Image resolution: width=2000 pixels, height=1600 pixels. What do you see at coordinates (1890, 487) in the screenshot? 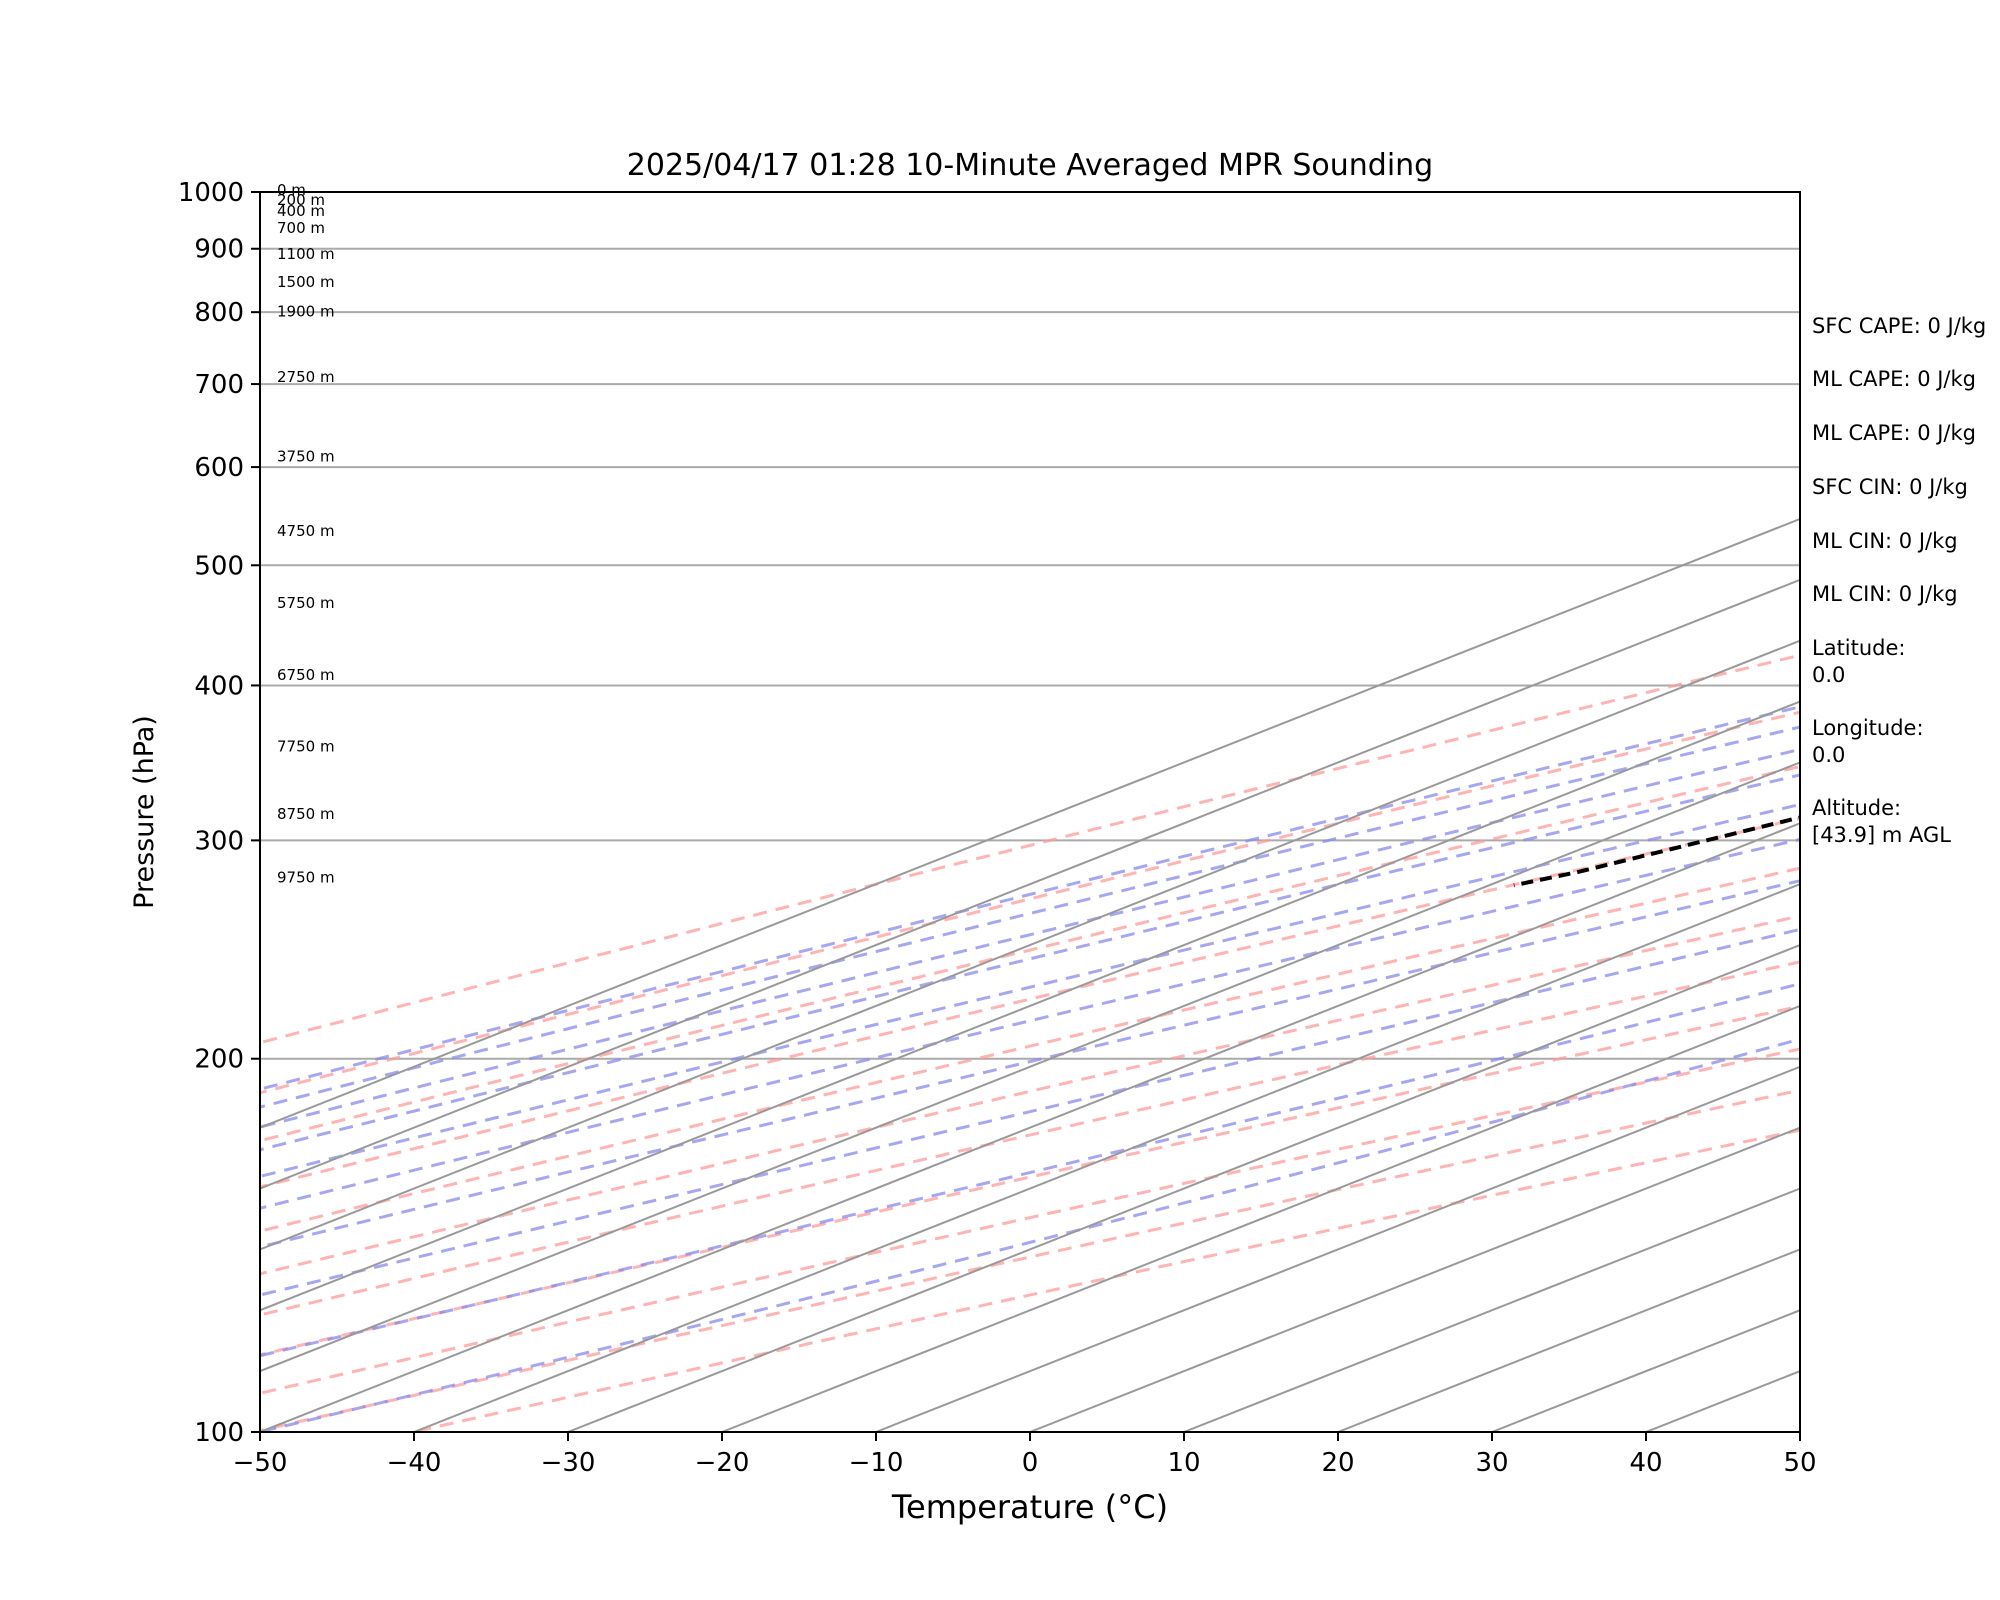
I see `stat-label: SFC CIN: 0 J/kg` at bounding box center [1890, 487].